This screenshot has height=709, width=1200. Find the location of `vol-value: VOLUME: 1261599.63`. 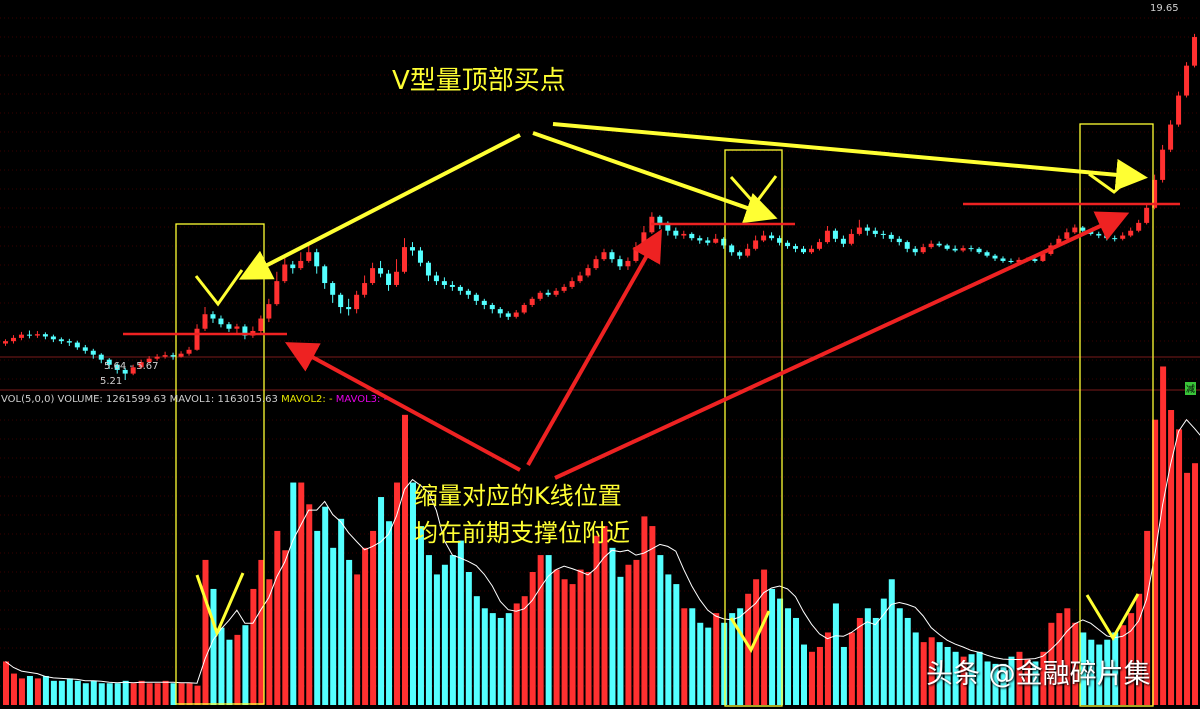

vol-value: VOLUME: 1261599.63 is located at coordinates (112, 399).